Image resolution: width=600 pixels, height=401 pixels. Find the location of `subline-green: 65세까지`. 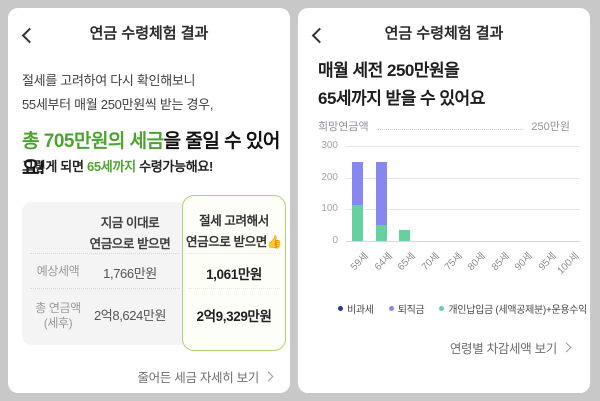

subline-green: 65세까지 is located at coordinates (111, 166).